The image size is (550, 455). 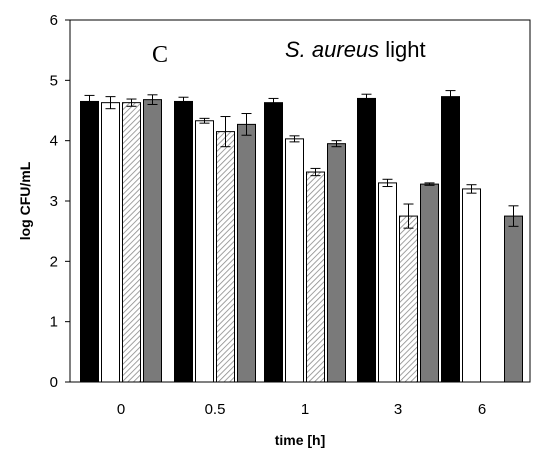 I want to click on chart-title-rest: light, so click(x=402, y=49).